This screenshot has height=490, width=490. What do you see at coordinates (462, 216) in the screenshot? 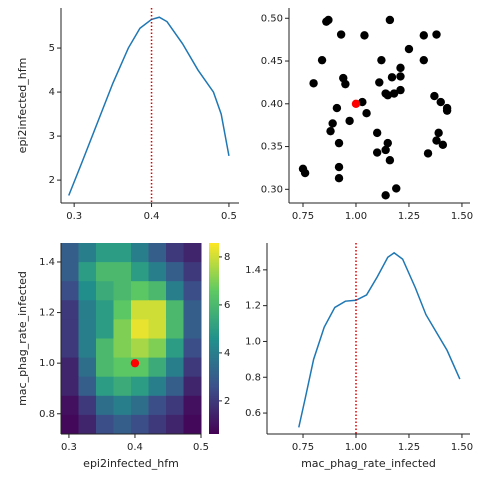
I see `x-tick-label: 1.50` at bounding box center [462, 216].